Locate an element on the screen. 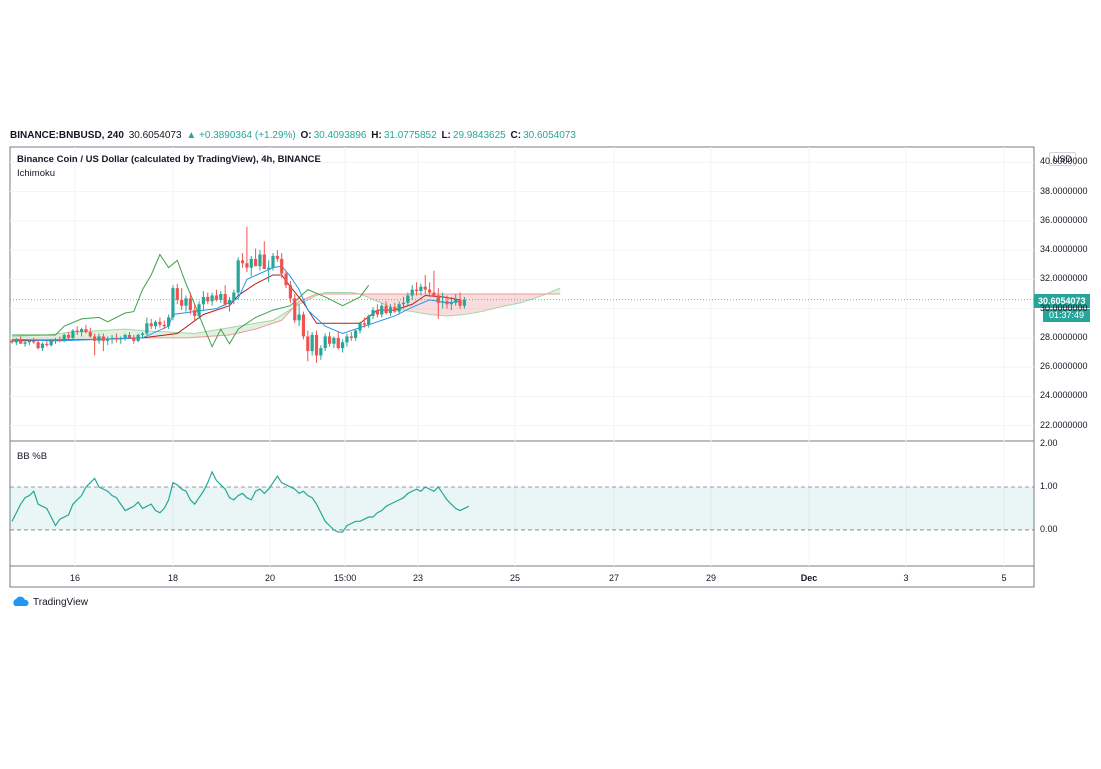 The width and height of the screenshot is (1101, 769). high-label: H: is located at coordinates (376, 135).